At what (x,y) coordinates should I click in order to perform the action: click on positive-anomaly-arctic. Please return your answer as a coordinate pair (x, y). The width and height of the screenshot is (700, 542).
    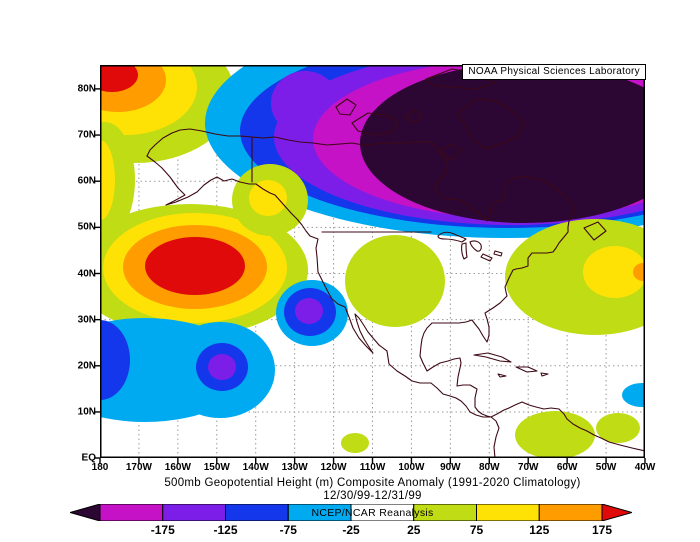
    Looking at the image, I should click on (167, 151).